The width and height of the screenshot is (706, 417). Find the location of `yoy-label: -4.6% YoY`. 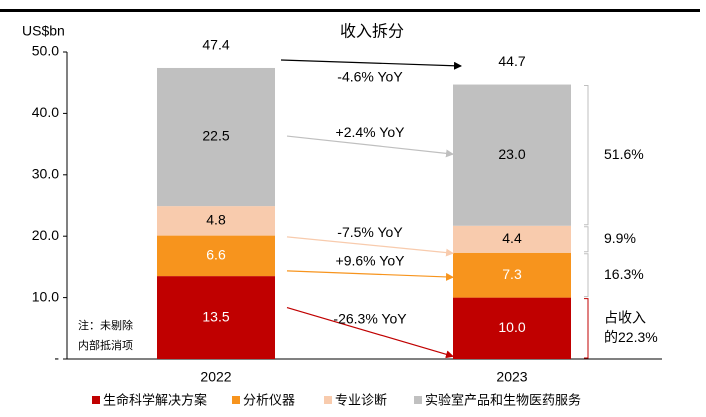

yoy-label: -4.6% YoY is located at coordinates (370, 77).